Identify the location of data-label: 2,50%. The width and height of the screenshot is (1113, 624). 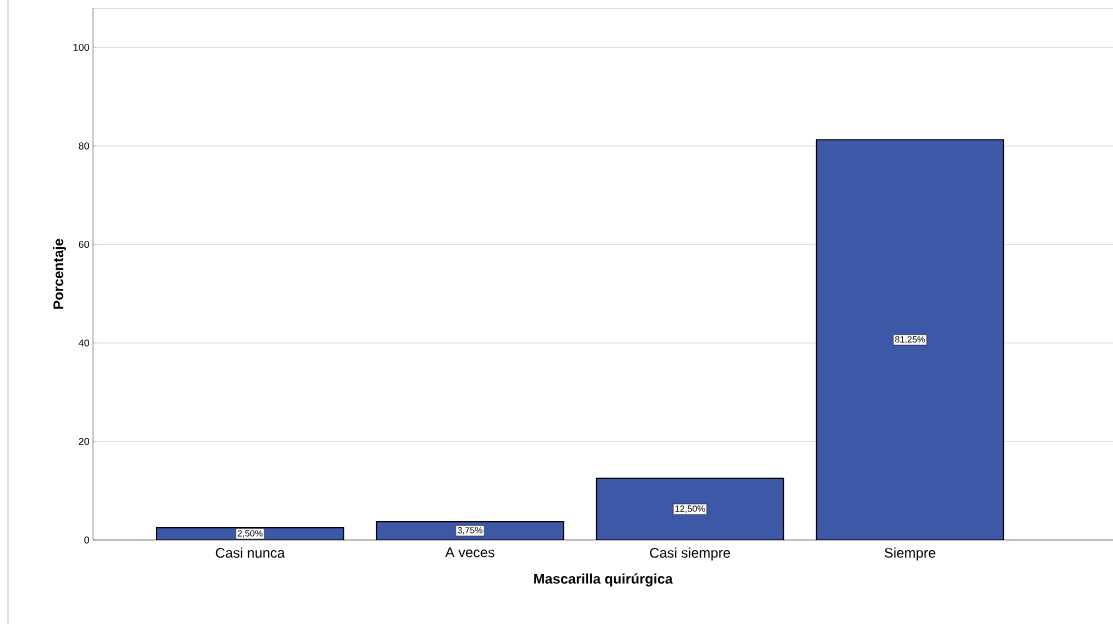
(250, 534).